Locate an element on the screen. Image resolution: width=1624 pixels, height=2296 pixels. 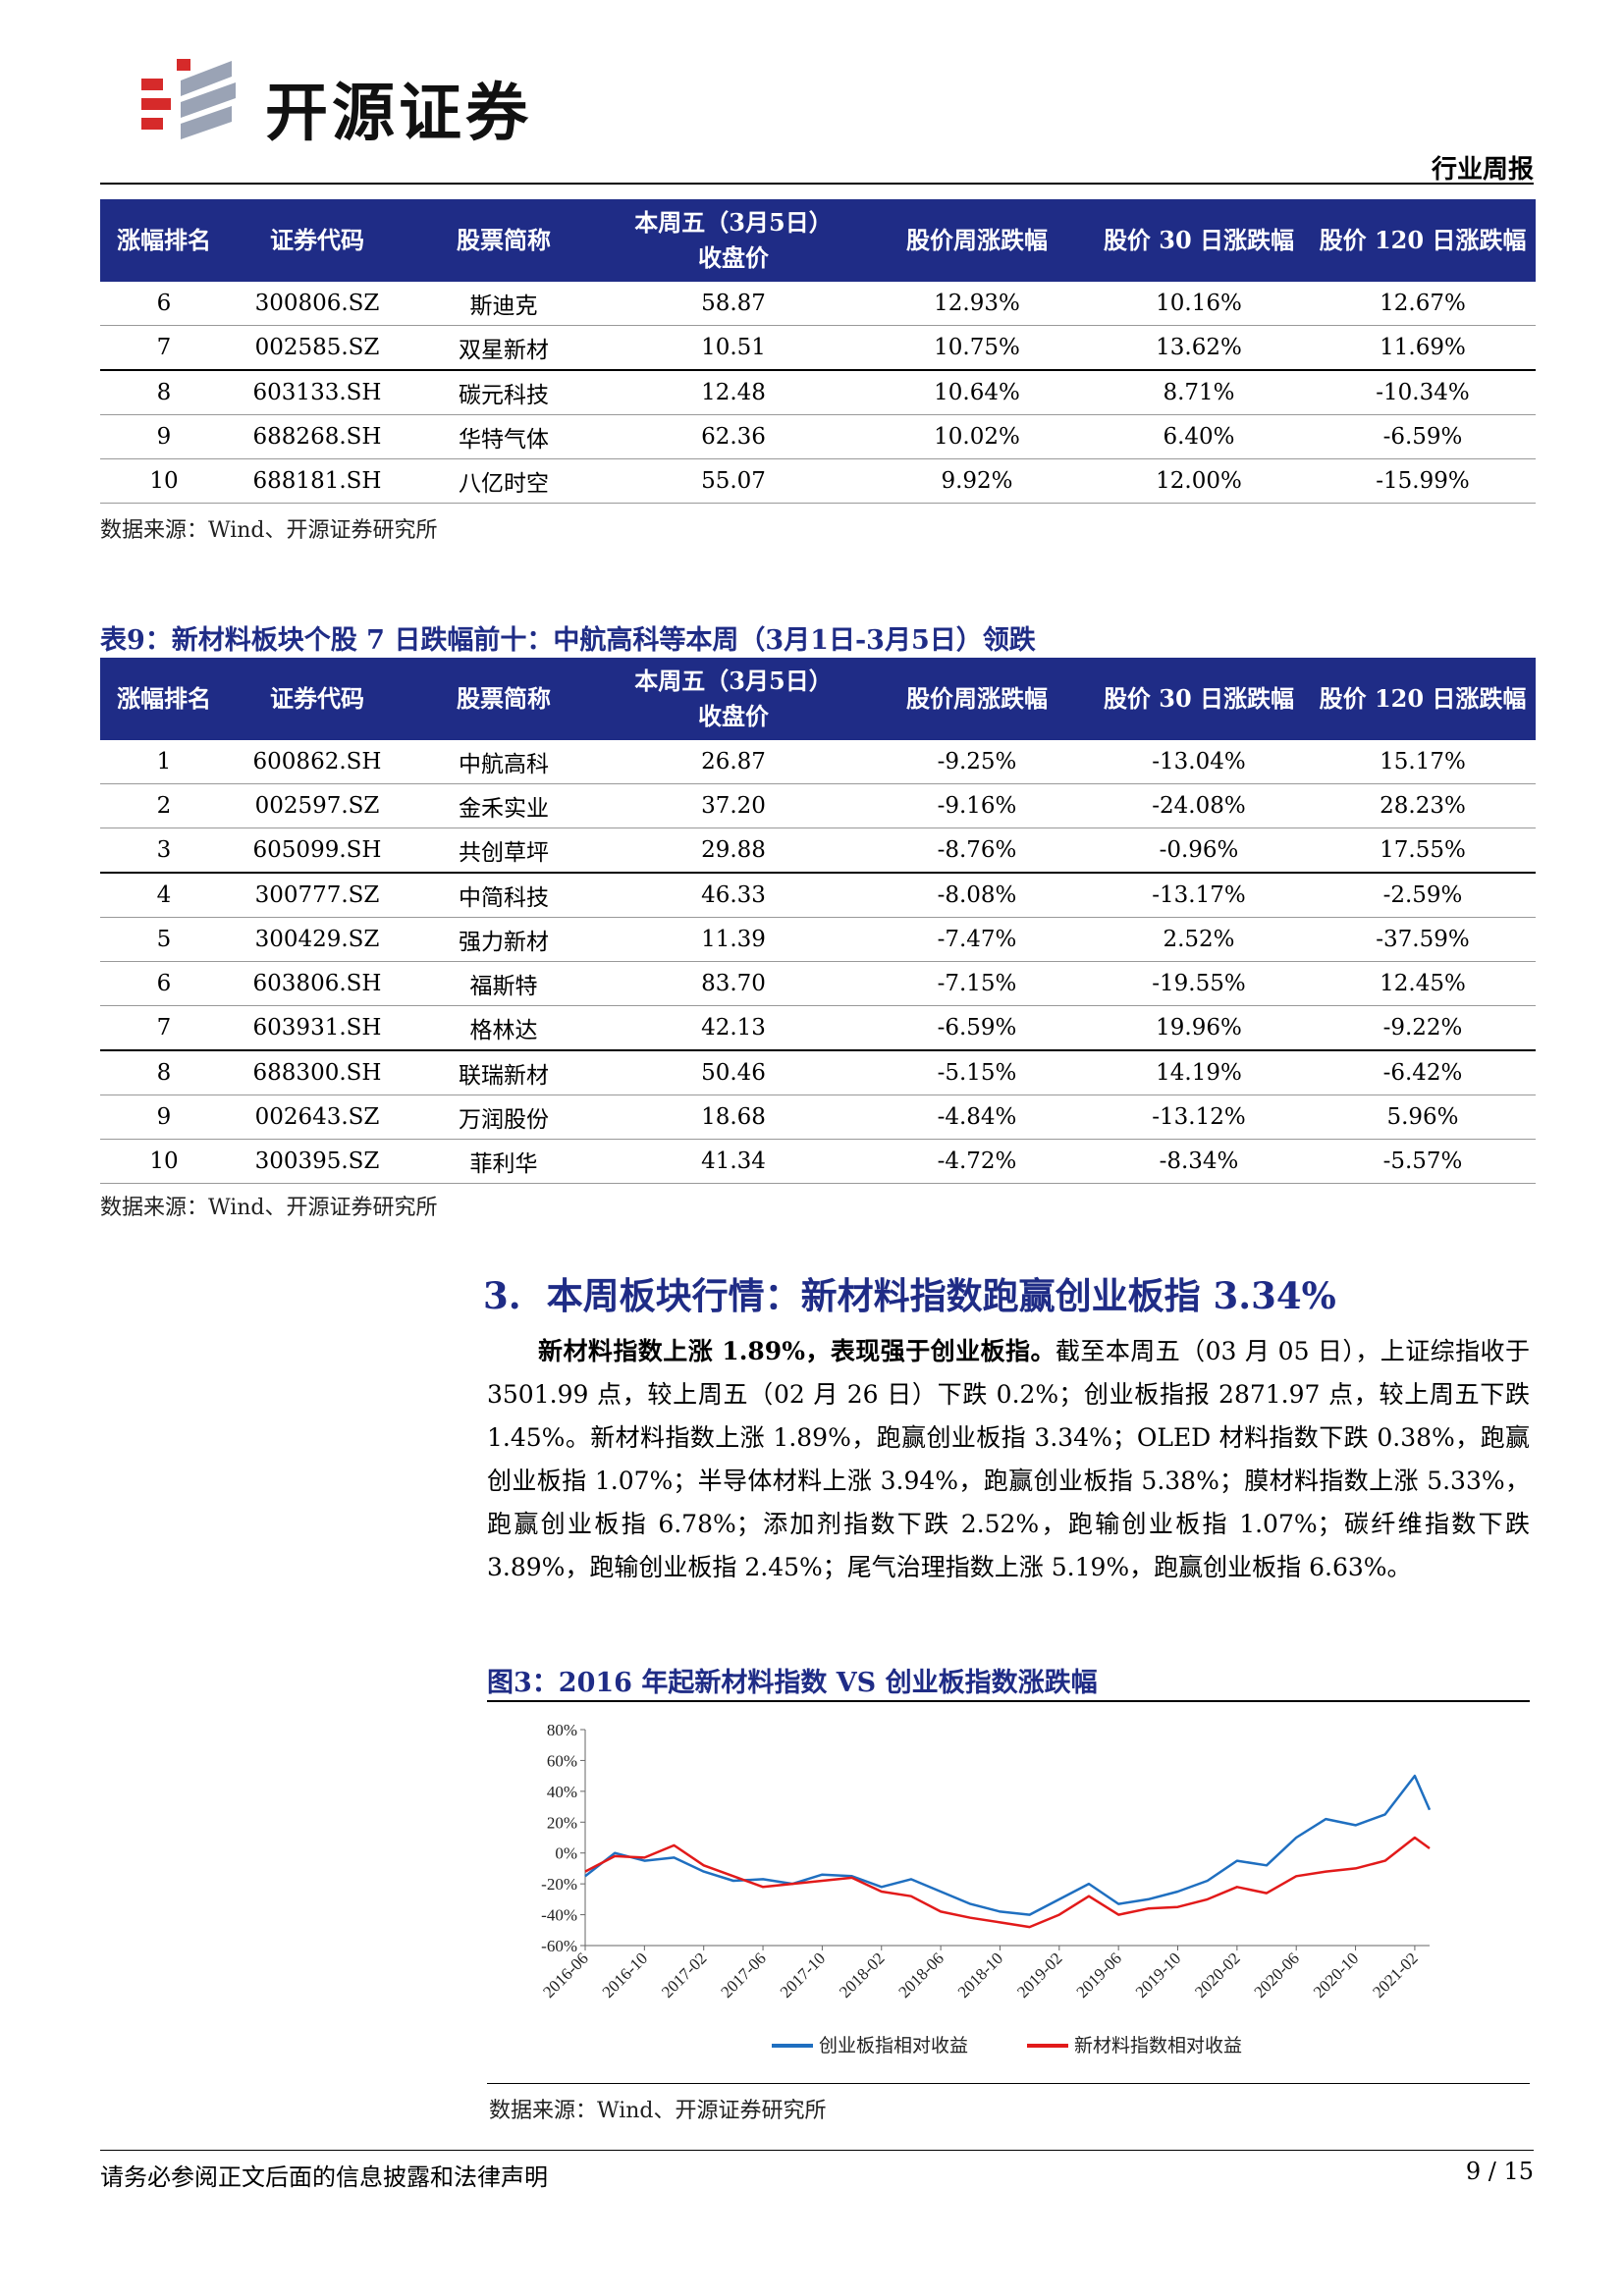
y-tick-label: 0% is located at coordinates (566, 1854).